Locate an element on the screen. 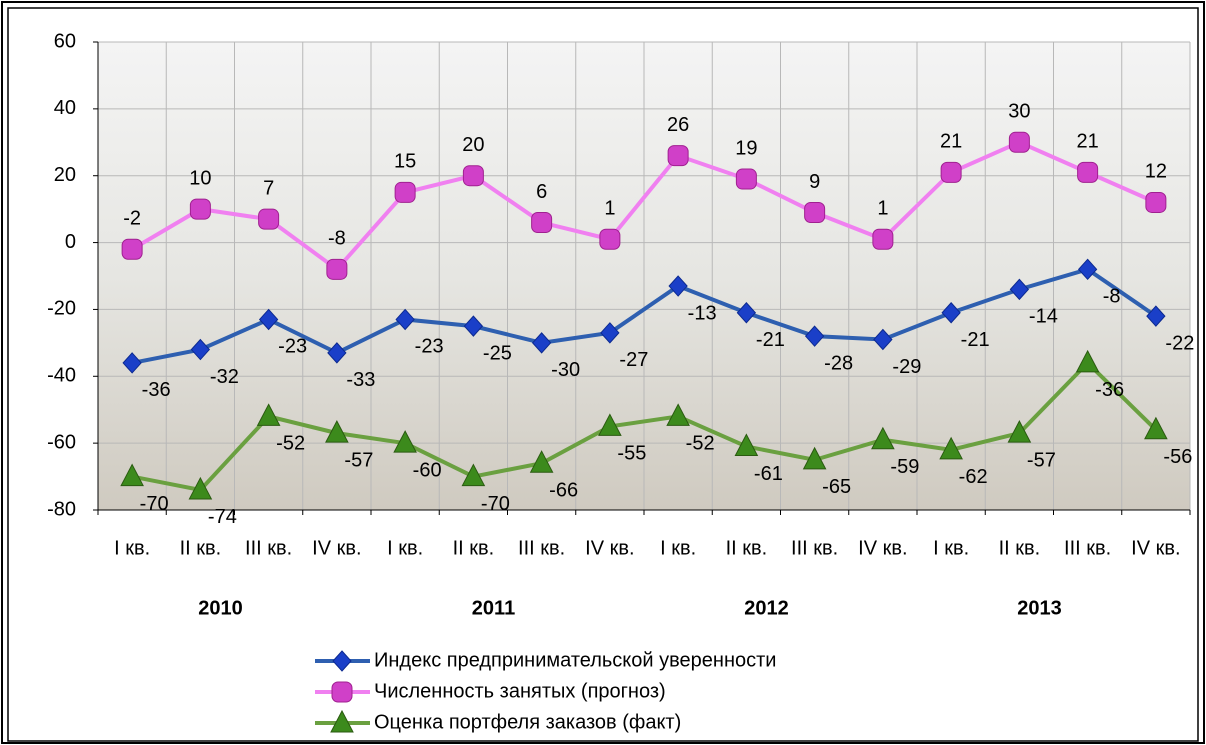 The width and height of the screenshot is (1206, 745). data-label: 21 is located at coordinates (951, 142).